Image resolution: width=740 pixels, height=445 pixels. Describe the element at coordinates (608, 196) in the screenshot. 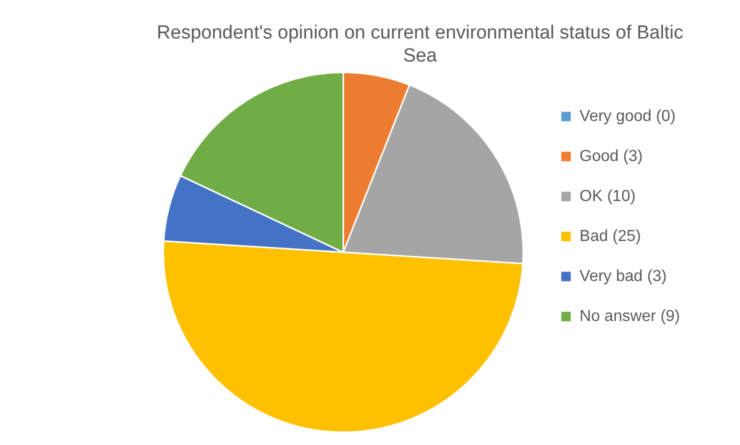

I see `legend-label: OK (10)` at that location.